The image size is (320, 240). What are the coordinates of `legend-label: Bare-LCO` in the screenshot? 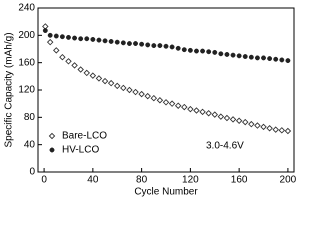 It's located at (84, 136).